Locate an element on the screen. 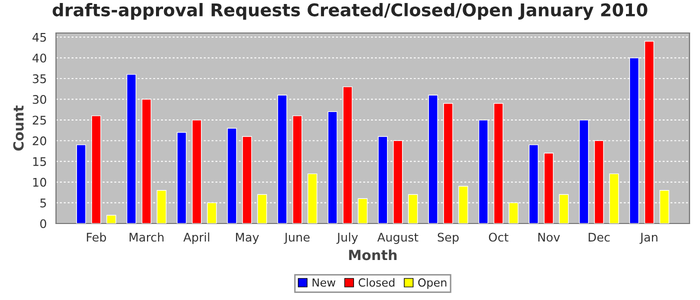  y-tick-label: 45 is located at coordinates (39, 37).